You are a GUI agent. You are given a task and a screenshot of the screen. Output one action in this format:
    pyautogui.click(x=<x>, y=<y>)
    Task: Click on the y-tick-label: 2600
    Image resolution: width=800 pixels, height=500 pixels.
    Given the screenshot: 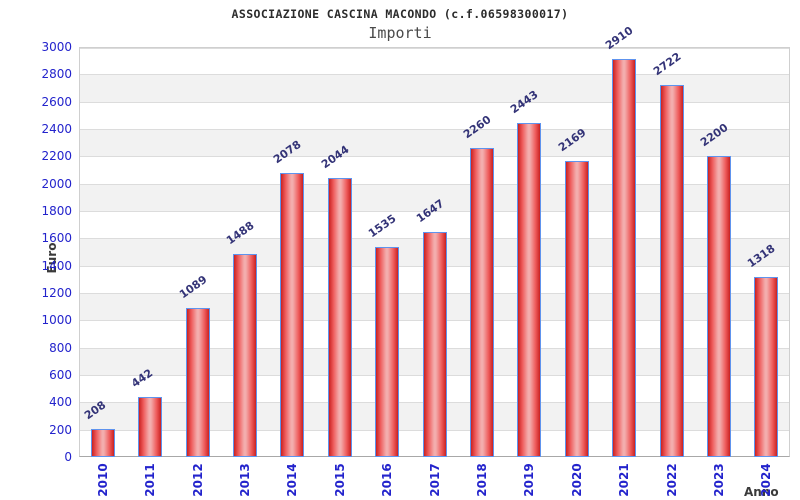 What is the action you would take?
    pyautogui.click(x=56, y=101)
    